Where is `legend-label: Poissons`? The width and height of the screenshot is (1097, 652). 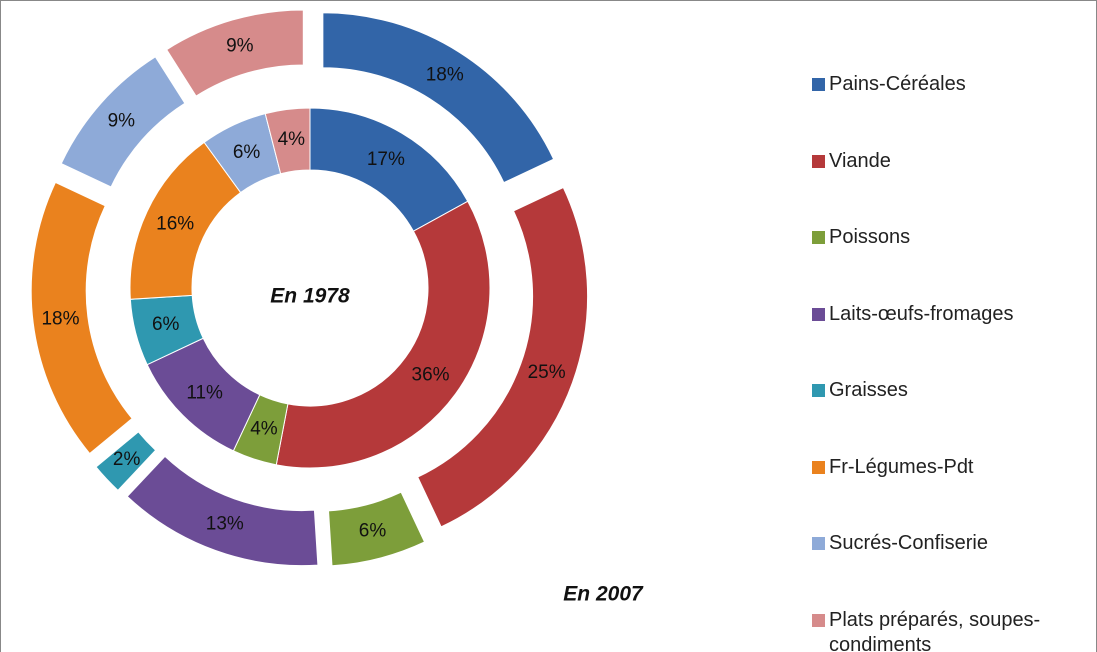 legend-label: Poissons is located at coordinates (870, 237).